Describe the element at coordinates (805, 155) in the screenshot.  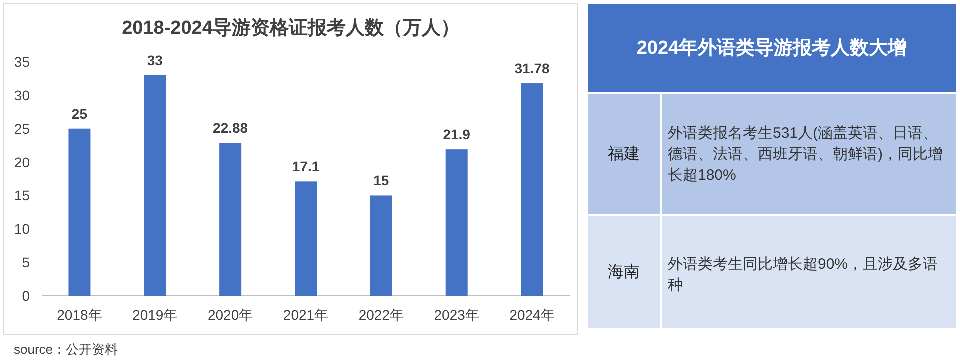
I see `text: 外语类报名考生531人(涵盖英语、日语、德语、法语、西班牙语、朝鲜语)，同比增长超180%` at that location.